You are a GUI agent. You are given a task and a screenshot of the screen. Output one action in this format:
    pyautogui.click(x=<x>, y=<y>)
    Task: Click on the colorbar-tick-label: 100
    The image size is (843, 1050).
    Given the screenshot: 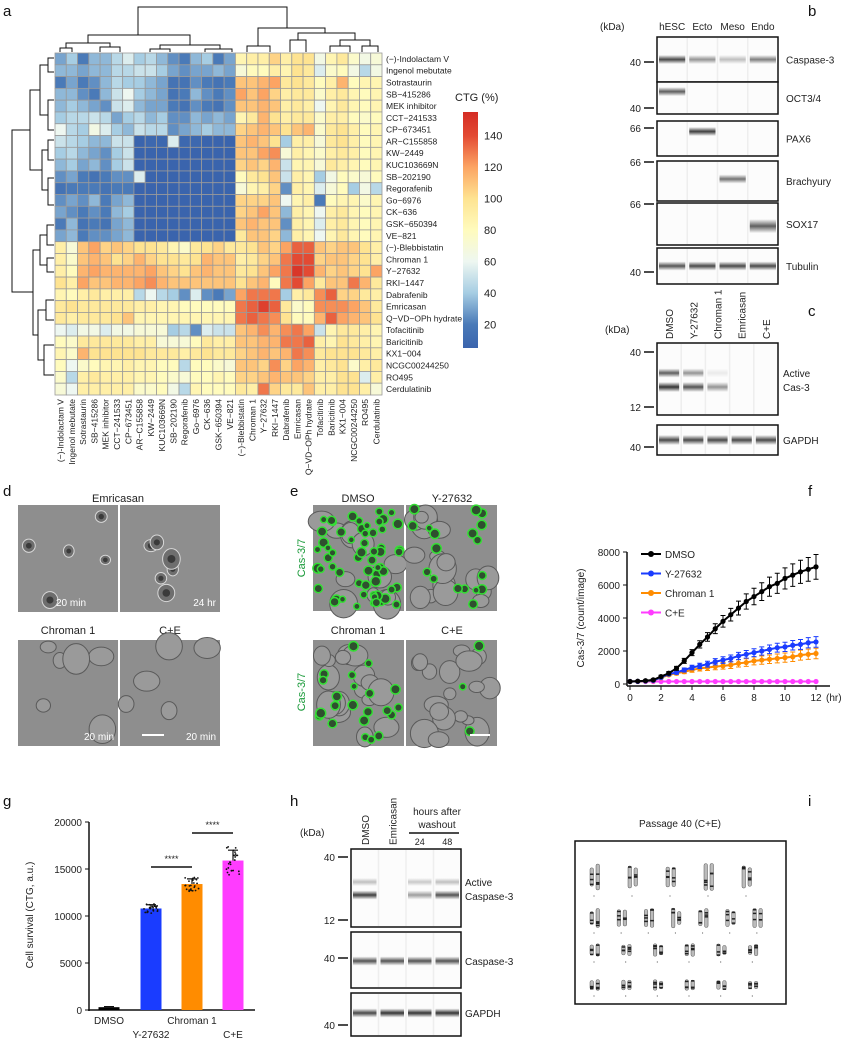 What is the action you would take?
    pyautogui.click(x=493, y=200)
    